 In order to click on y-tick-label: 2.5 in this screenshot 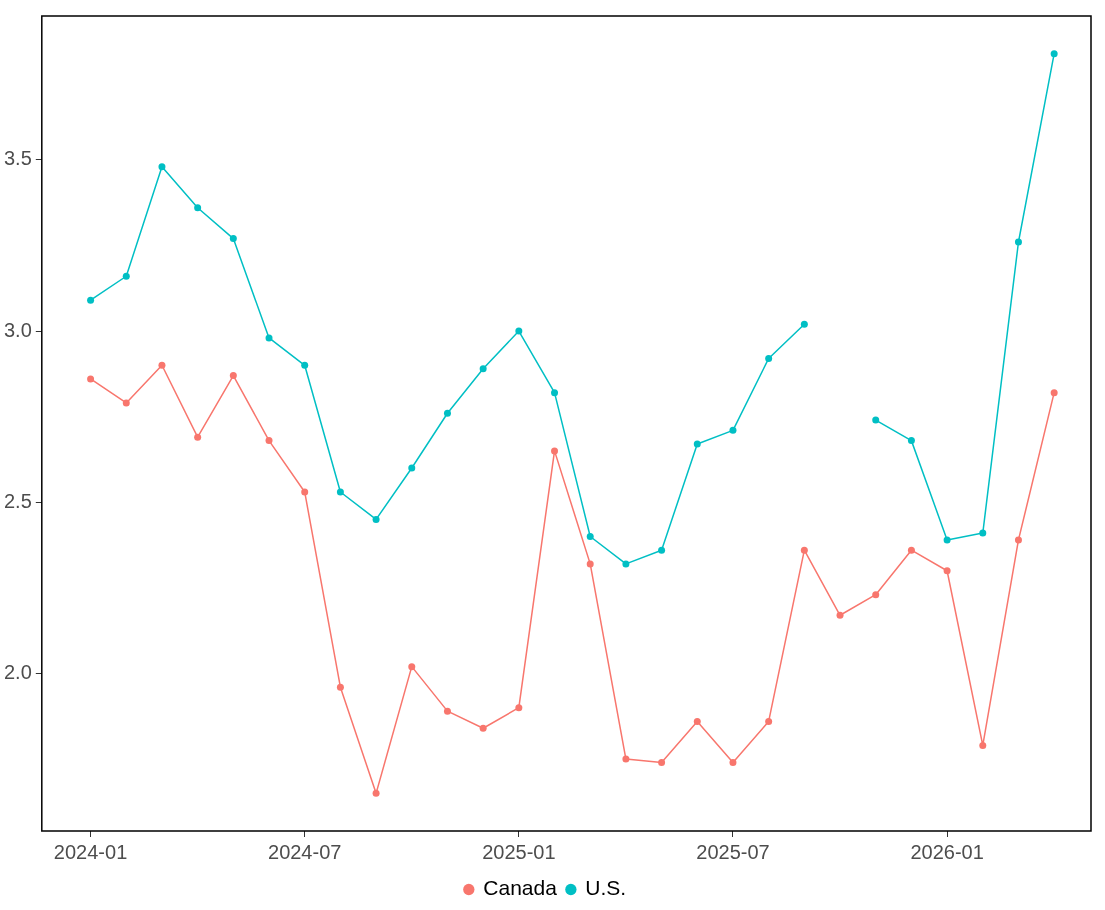, I will do `click(17, 500)`.